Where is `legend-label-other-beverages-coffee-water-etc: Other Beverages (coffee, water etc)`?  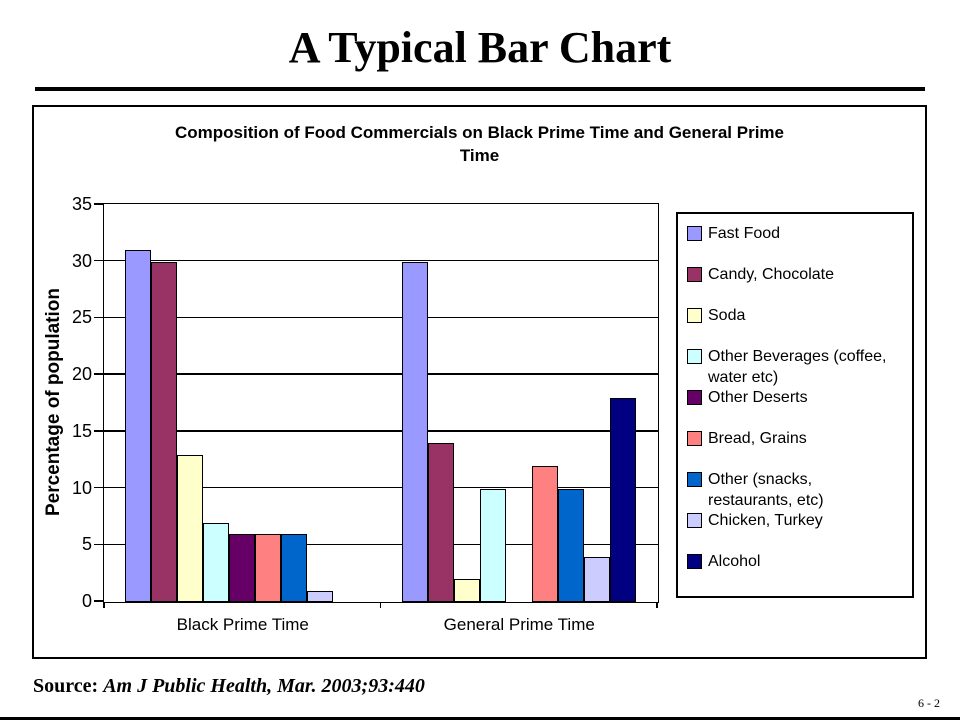 legend-label-other-beverages-coffee-water-etc: Other Beverages (coffee, water etc) is located at coordinates (797, 367).